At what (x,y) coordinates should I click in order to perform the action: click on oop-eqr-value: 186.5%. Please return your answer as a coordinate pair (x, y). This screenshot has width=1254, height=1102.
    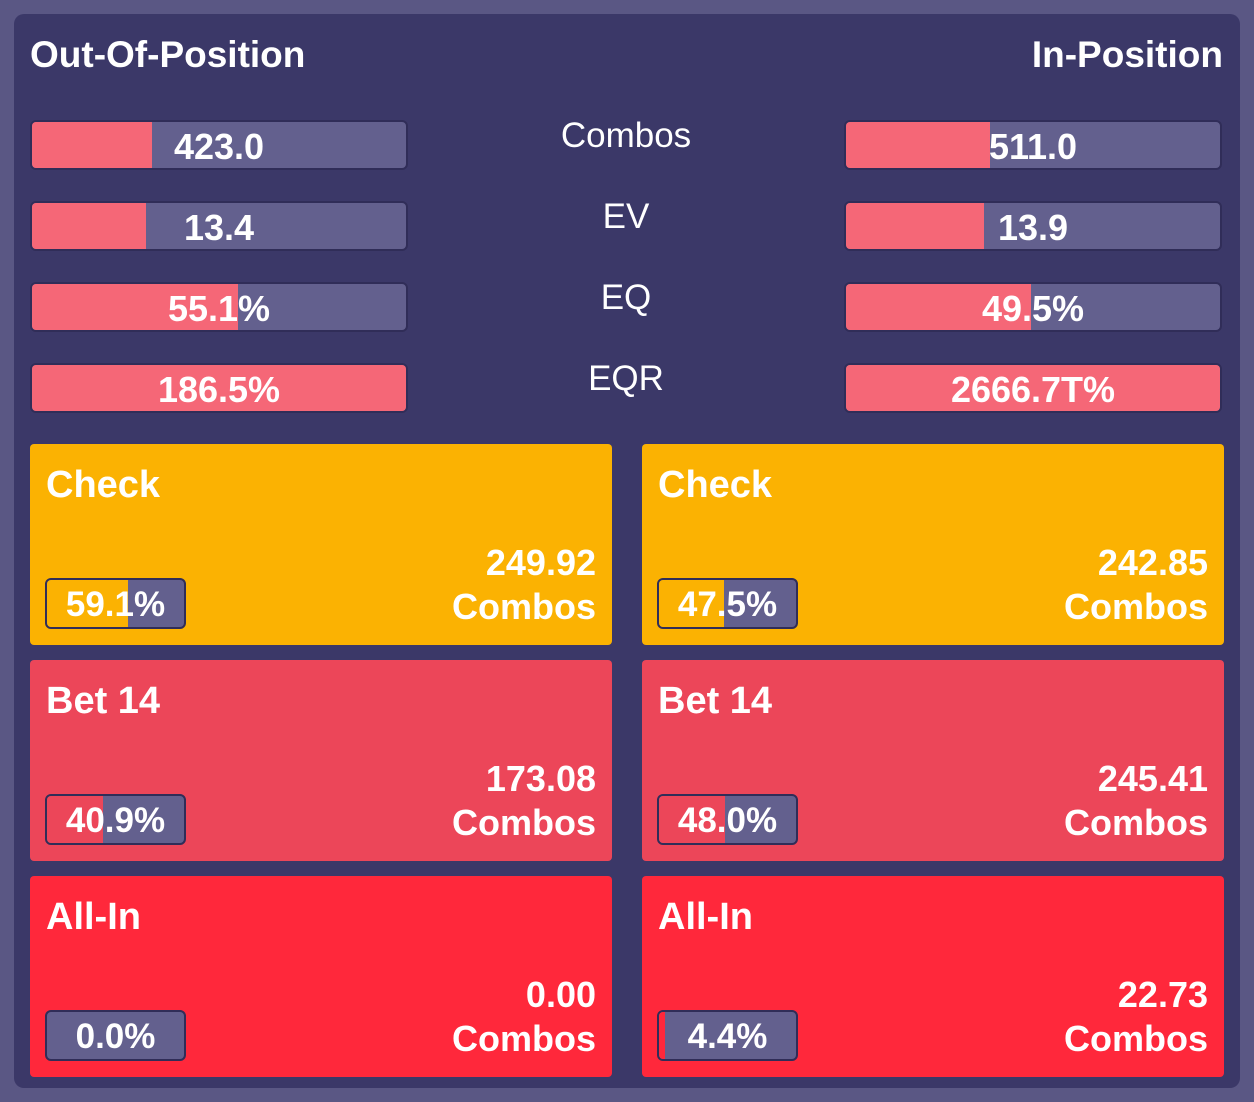
    Looking at the image, I should click on (219, 389).